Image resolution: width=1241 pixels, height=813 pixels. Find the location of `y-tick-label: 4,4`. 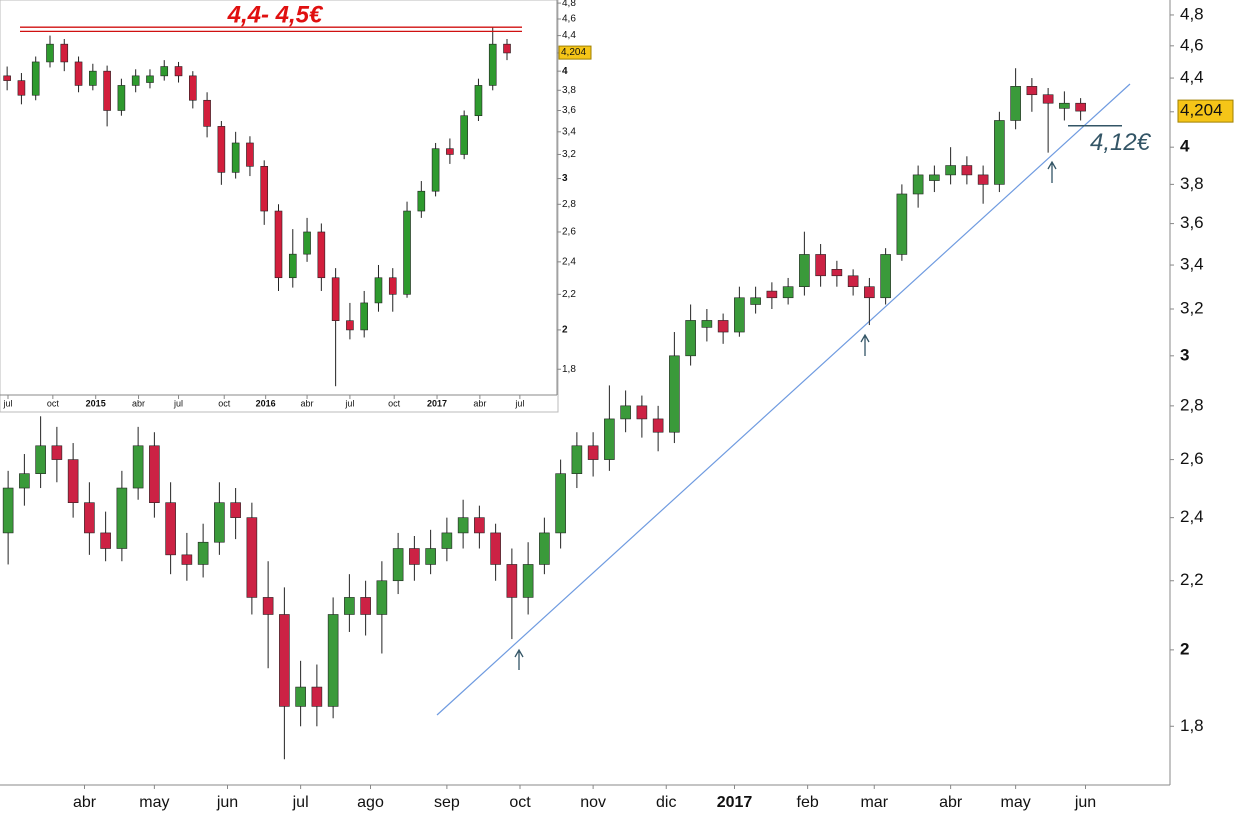

y-tick-label: 4,4 is located at coordinates (569, 35).